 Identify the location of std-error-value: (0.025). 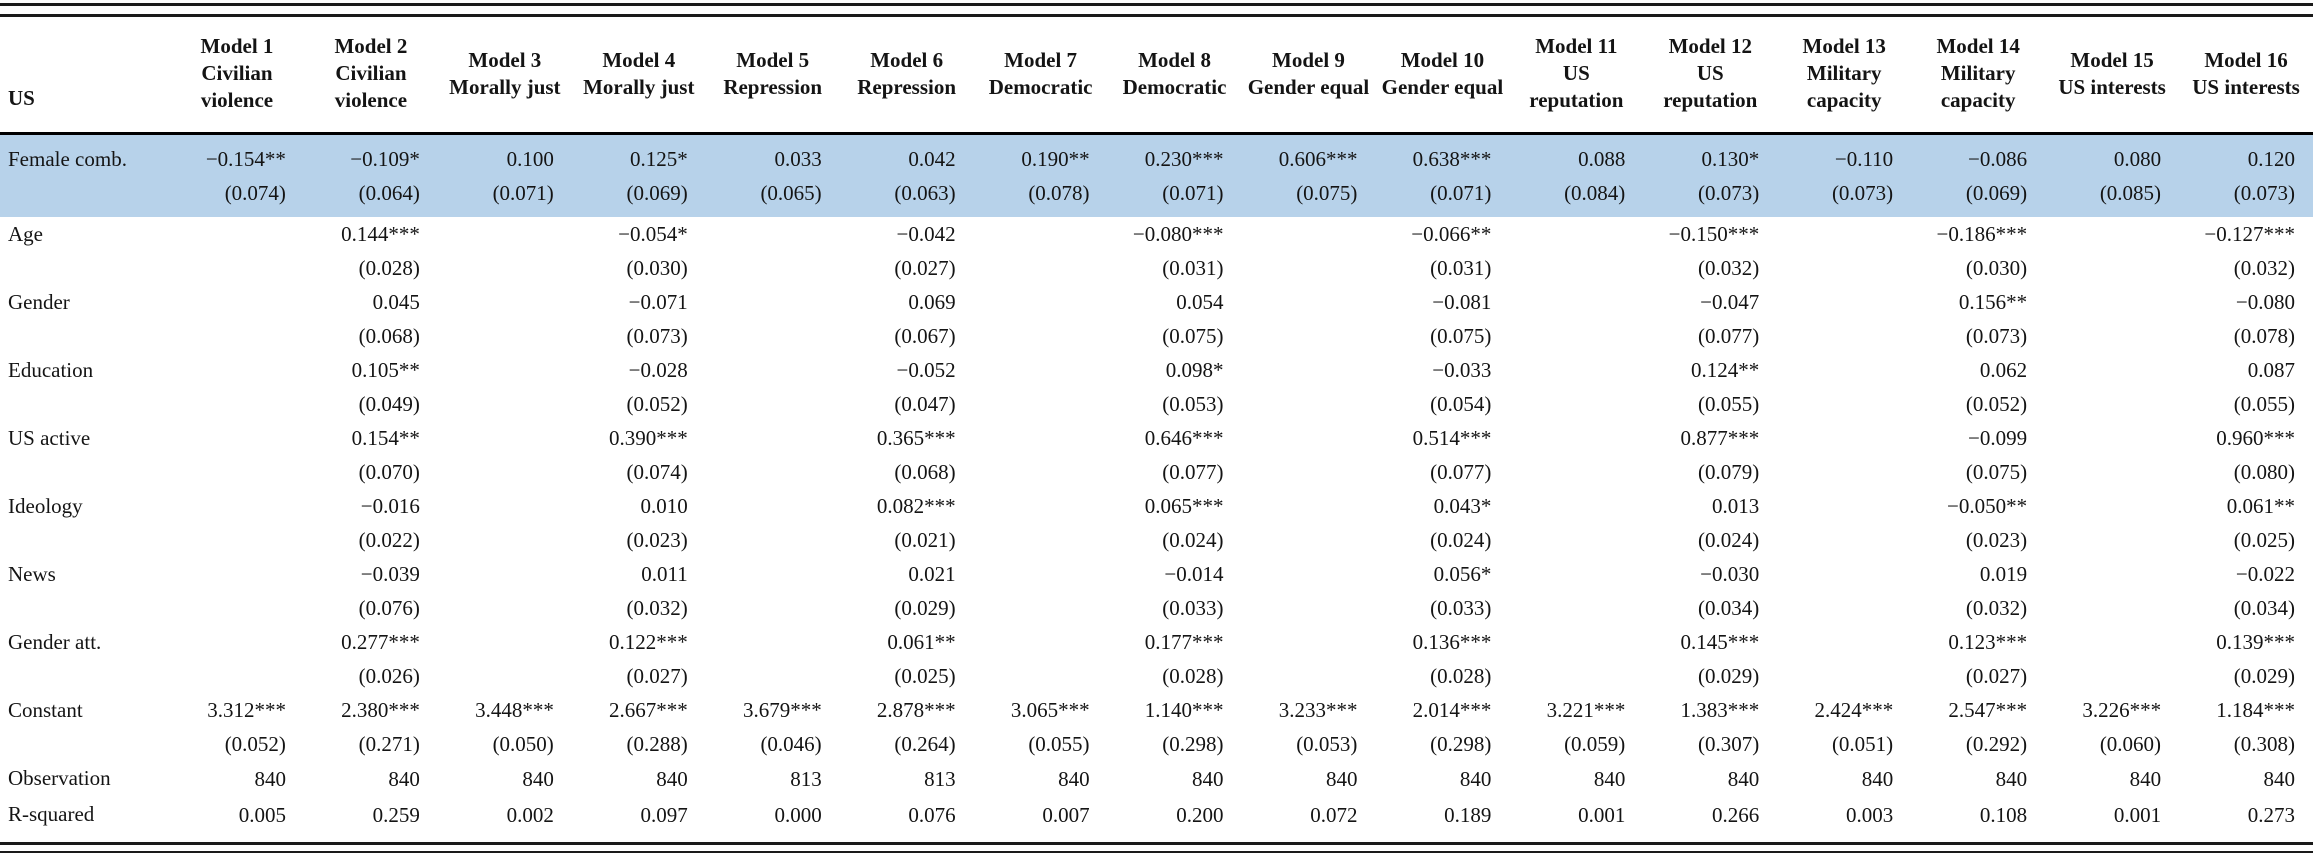
(2264, 540).